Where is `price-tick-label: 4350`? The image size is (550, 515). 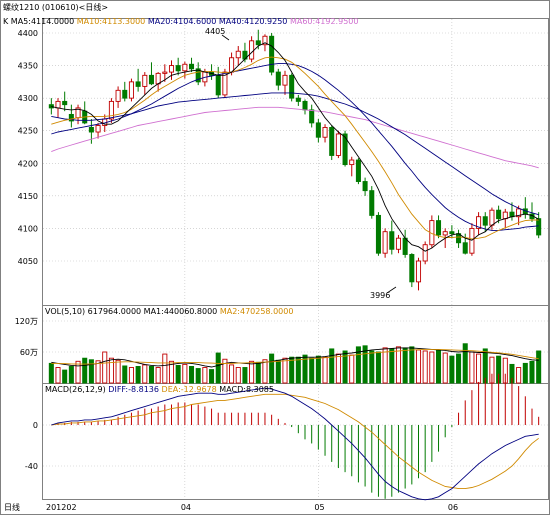
price-tick-label: 4350 is located at coordinates (28, 66).